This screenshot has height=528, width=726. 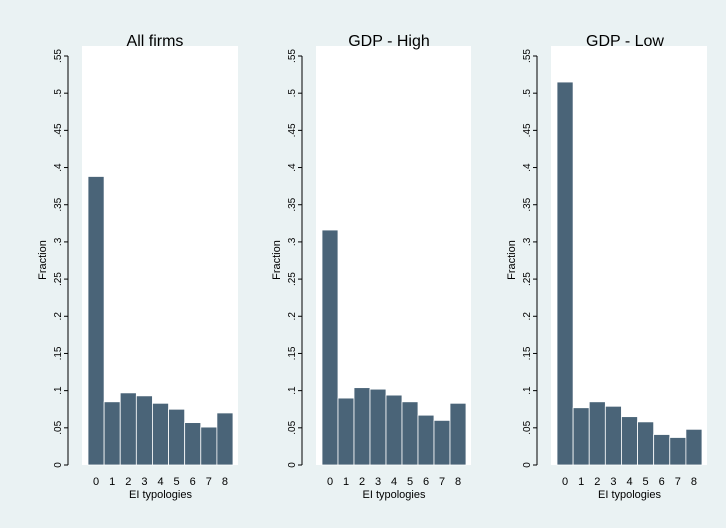 What do you see at coordinates (625, 41) in the screenshot?
I see `chart-title: GDP - Low` at bounding box center [625, 41].